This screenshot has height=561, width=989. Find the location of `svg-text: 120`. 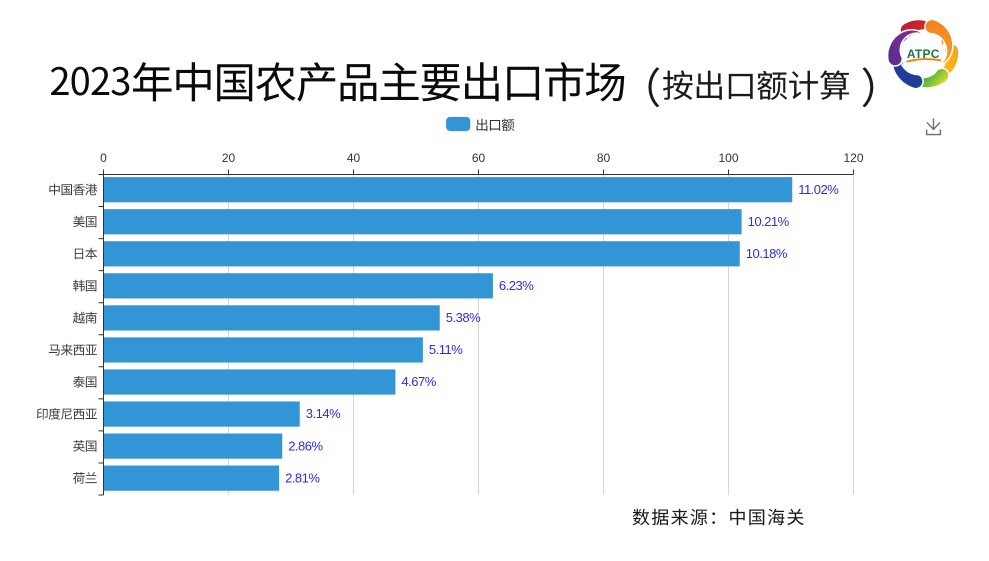

svg-text: 120 is located at coordinates (853, 158).